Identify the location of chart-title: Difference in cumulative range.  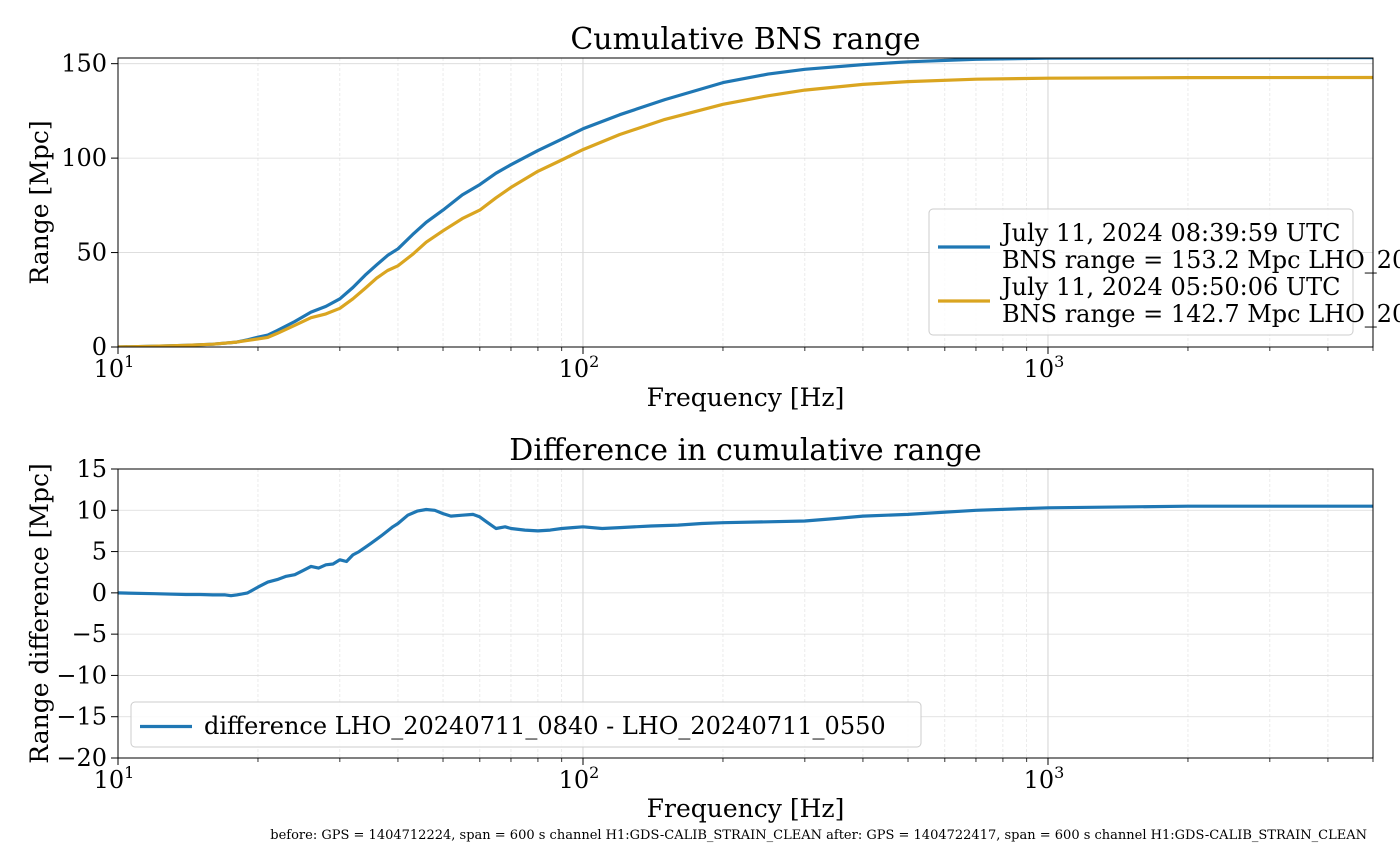
(745, 450).